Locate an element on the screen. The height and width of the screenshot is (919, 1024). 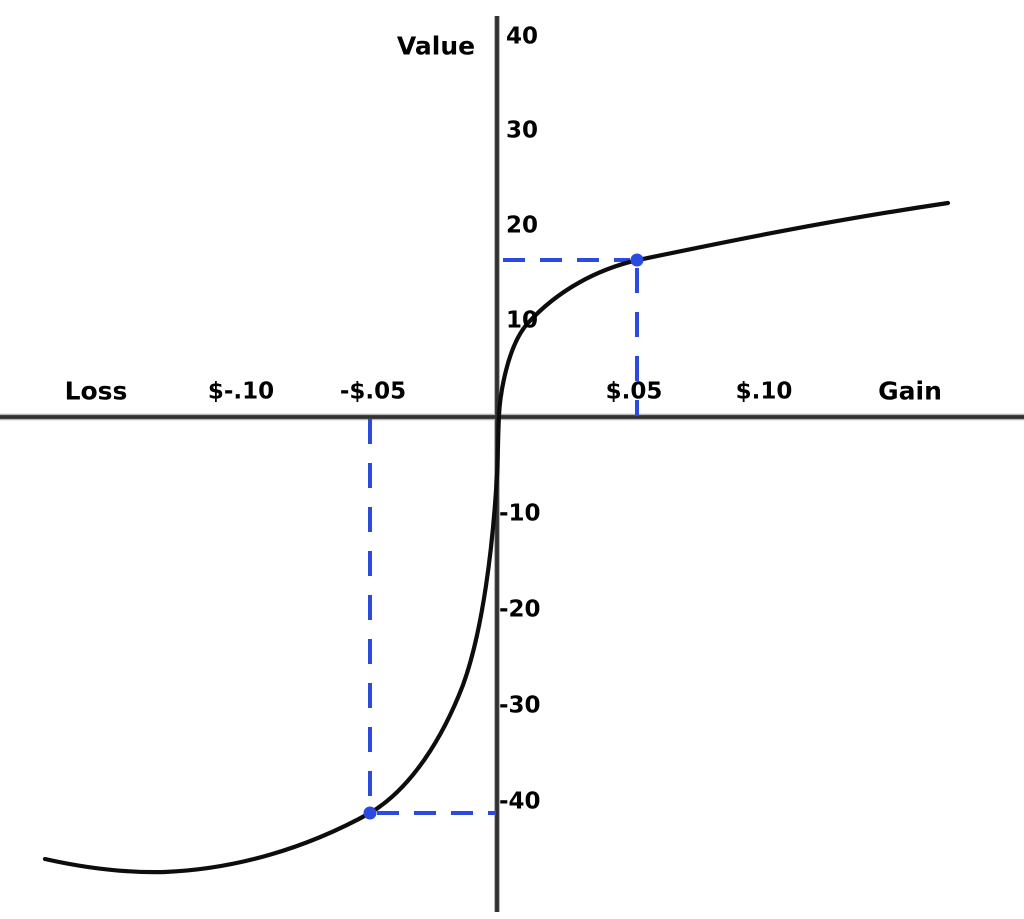
y-tick-neg-10: -10 is located at coordinates (520, 513).